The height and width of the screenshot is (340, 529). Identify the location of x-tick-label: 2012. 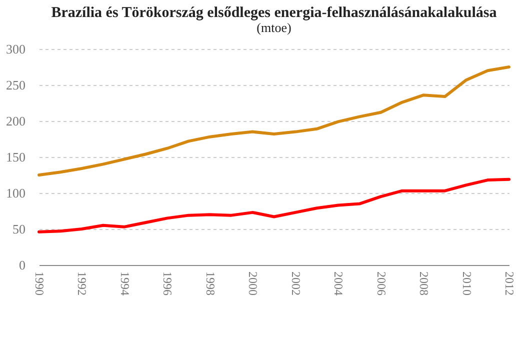
(509, 284).